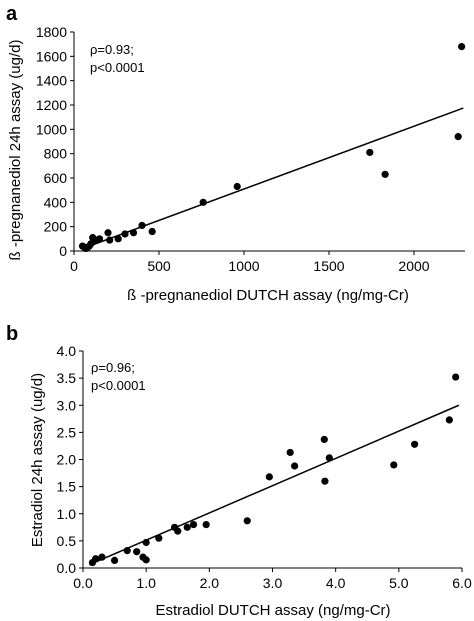 This screenshot has width=474, height=621. I want to click on panel-b-rho-annotation: ρ=0.96;, so click(113, 367).